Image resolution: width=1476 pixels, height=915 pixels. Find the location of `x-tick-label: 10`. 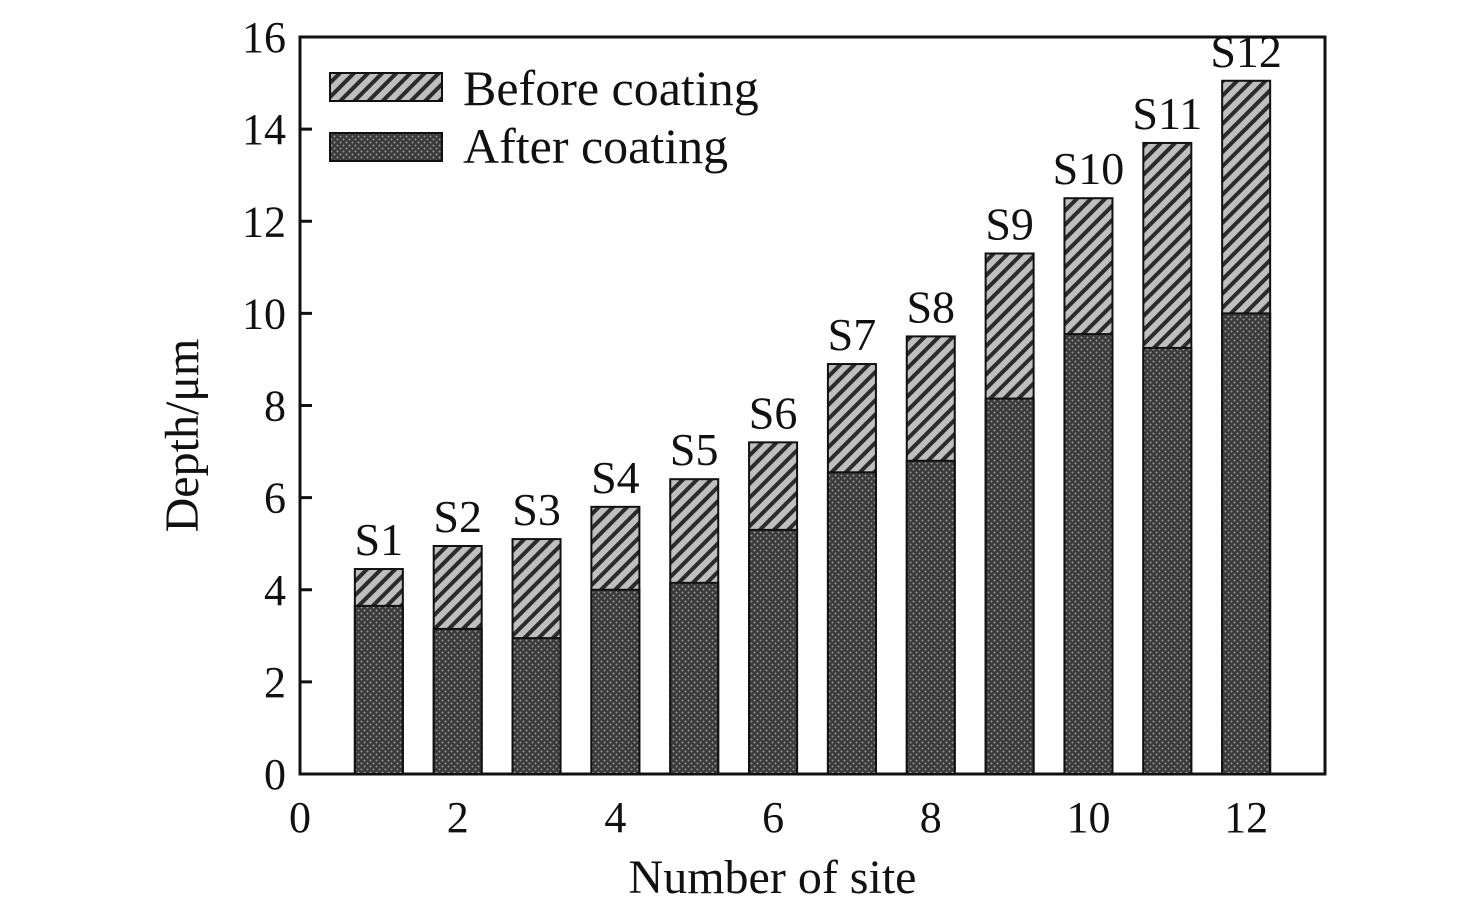

x-tick-label: 10 is located at coordinates (1088, 817).